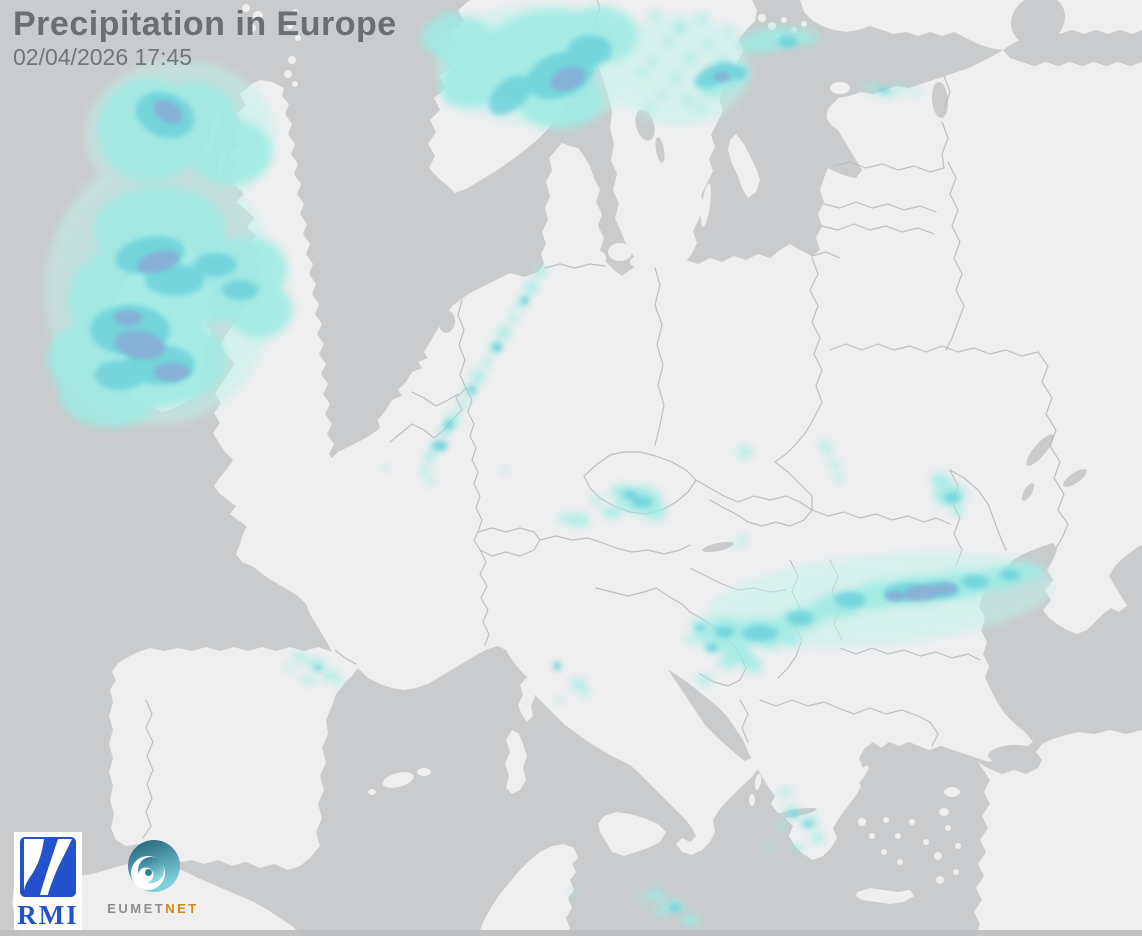 This screenshot has height=936, width=1142. I want to click on eumetnet-wordmark-gray: EUMET, so click(136, 908).